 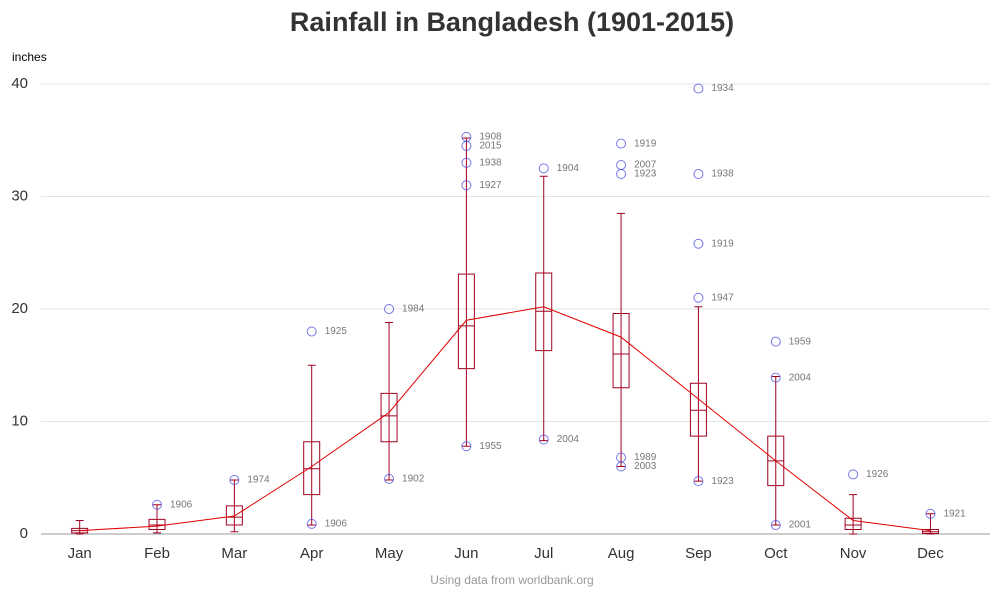 What do you see at coordinates (645, 466) in the screenshot?
I see `point-label: 2003` at bounding box center [645, 466].